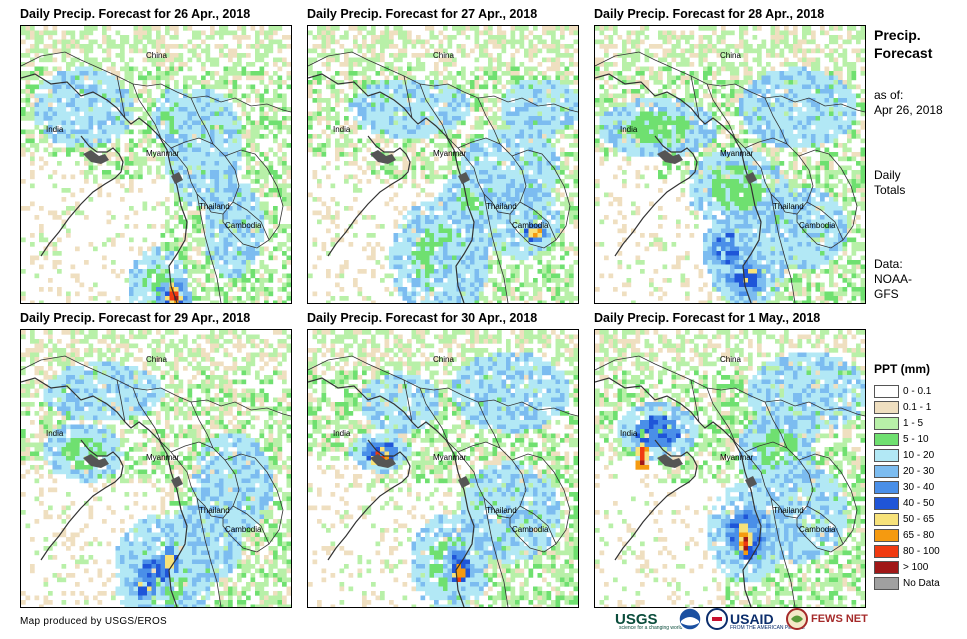  What do you see at coordinates (919, 503) in the screenshot?
I see `legend-label: 40 - 50` at bounding box center [919, 503].